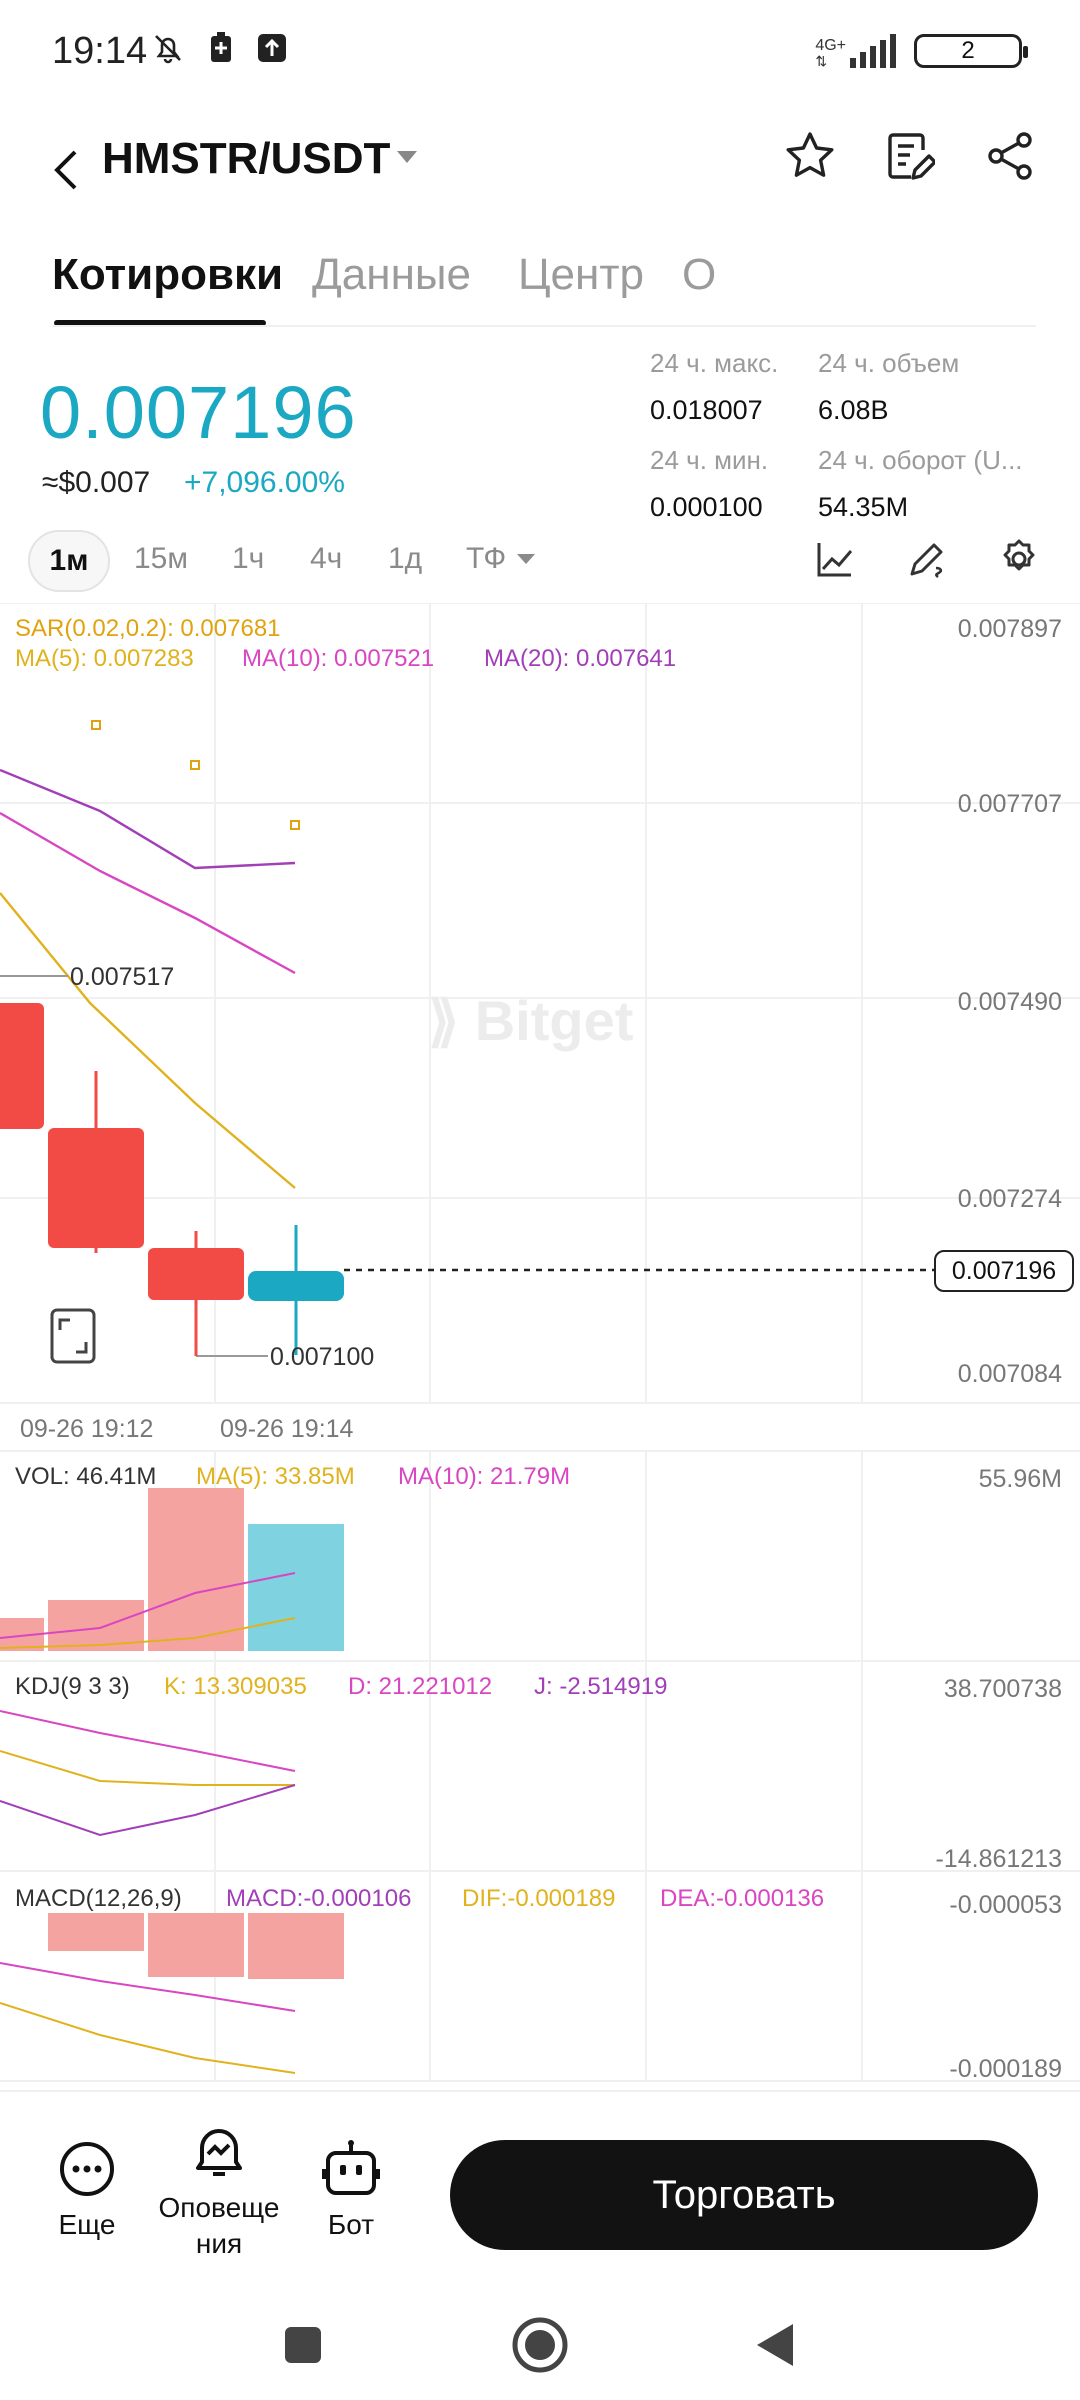 The height and width of the screenshot is (2400, 1080). Describe the element at coordinates (86, 1476) in the screenshot. I see `vol-legend: VOL: 46.41M` at that location.